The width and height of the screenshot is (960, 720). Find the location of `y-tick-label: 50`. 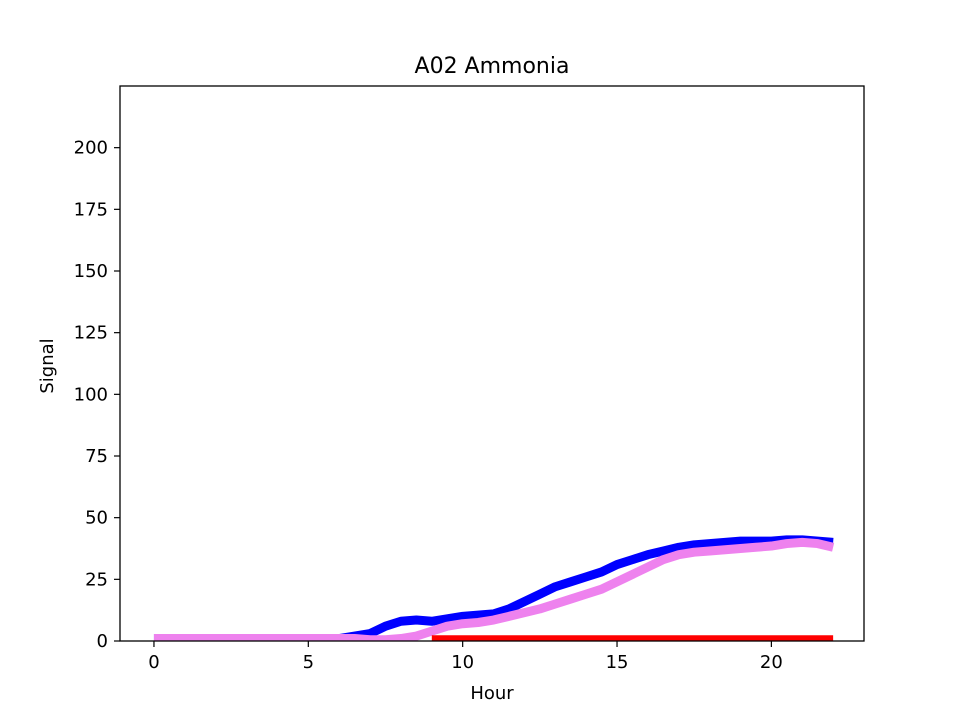

y-tick-label: 50 is located at coordinates (96, 518).